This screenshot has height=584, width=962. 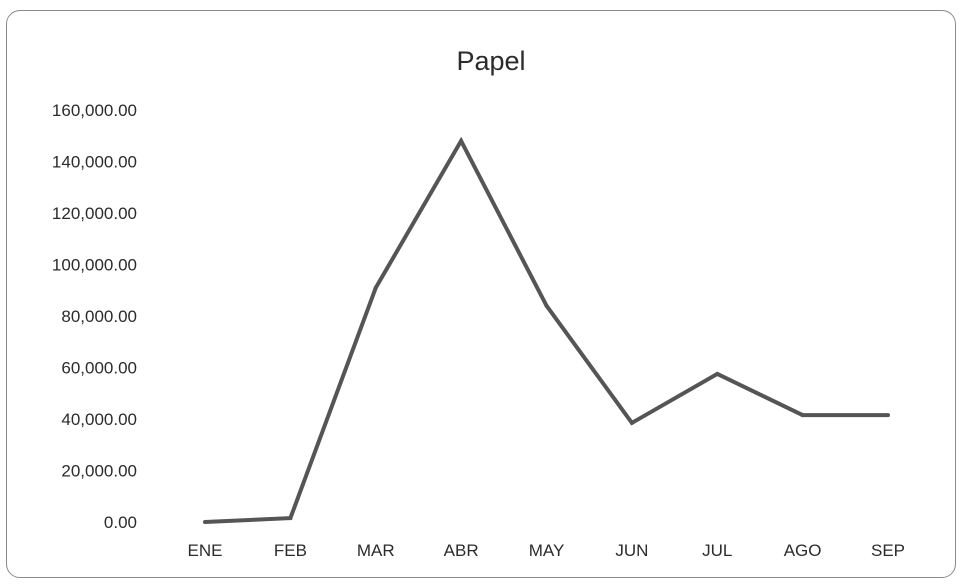 I want to click on y-tick-label: 80,000.00, so click(x=99, y=316).